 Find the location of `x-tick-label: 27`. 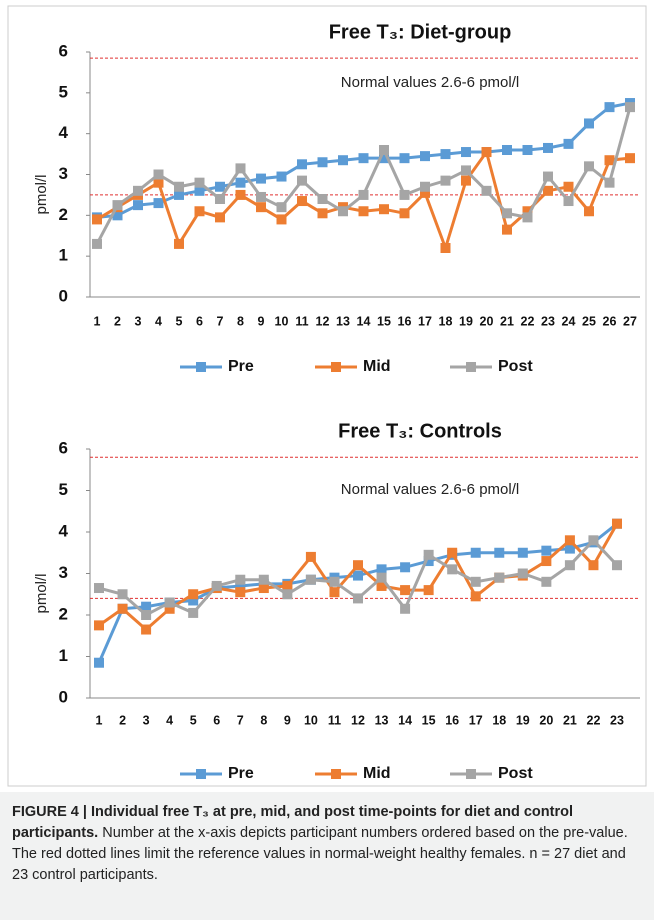

x-tick-label: 27 is located at coordinates (630, 321).